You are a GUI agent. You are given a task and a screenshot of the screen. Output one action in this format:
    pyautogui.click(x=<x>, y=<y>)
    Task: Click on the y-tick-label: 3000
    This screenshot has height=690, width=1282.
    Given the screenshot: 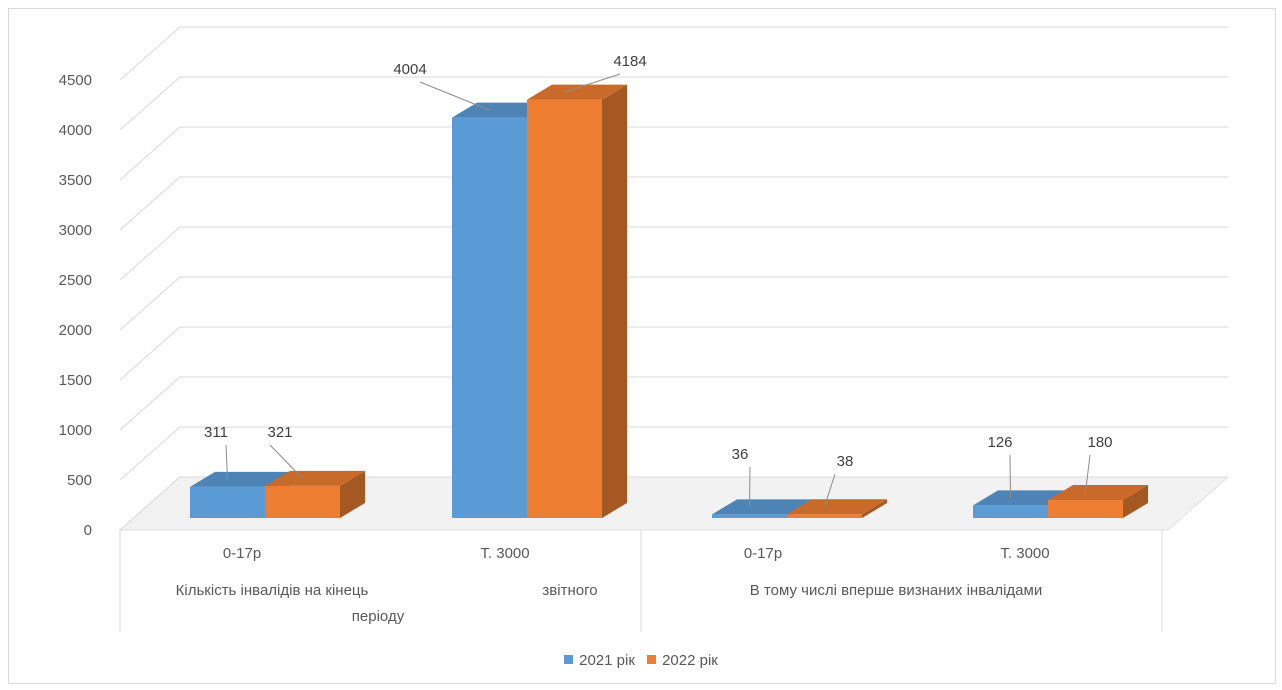 What is the action you would take?
    pyautogui.click(x=75, y=230)
    